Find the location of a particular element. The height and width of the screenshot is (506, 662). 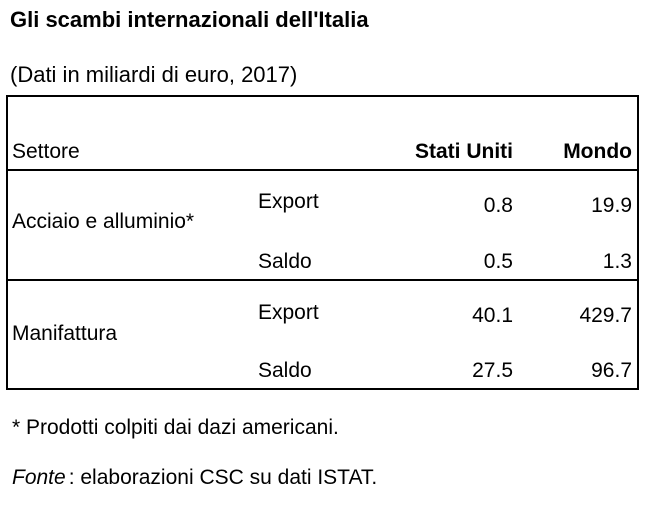

sector: Acciaio e alluminio* is located at coordinates (103, 221).